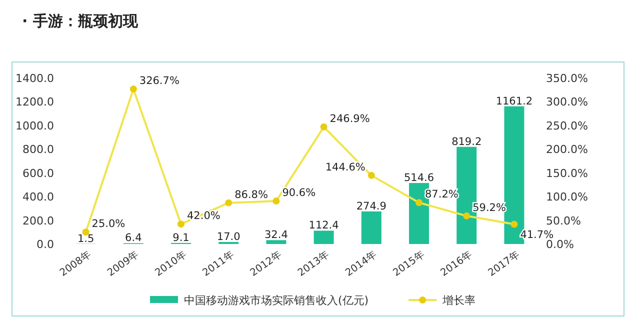 The width and height of the screenshot is (640, 327). I want to click on legend-label: 中国移动游戏市场实际销售收入(亿元), so click(276, 300).